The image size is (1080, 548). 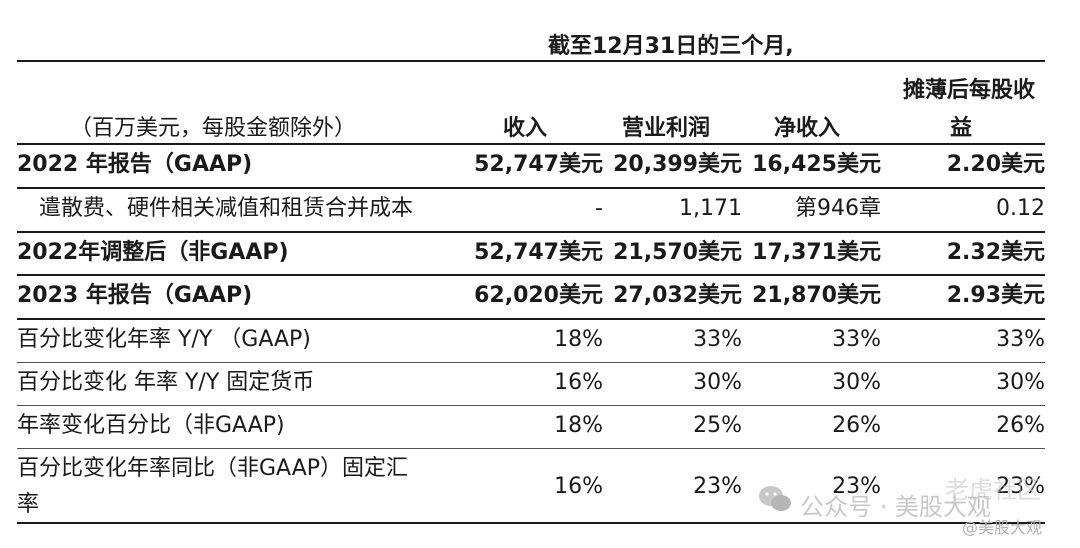 What do you see at coordinates (1020, 486) in the screenshot?
I see `eps-cell: 23%` at bounding box center [1020, 486].